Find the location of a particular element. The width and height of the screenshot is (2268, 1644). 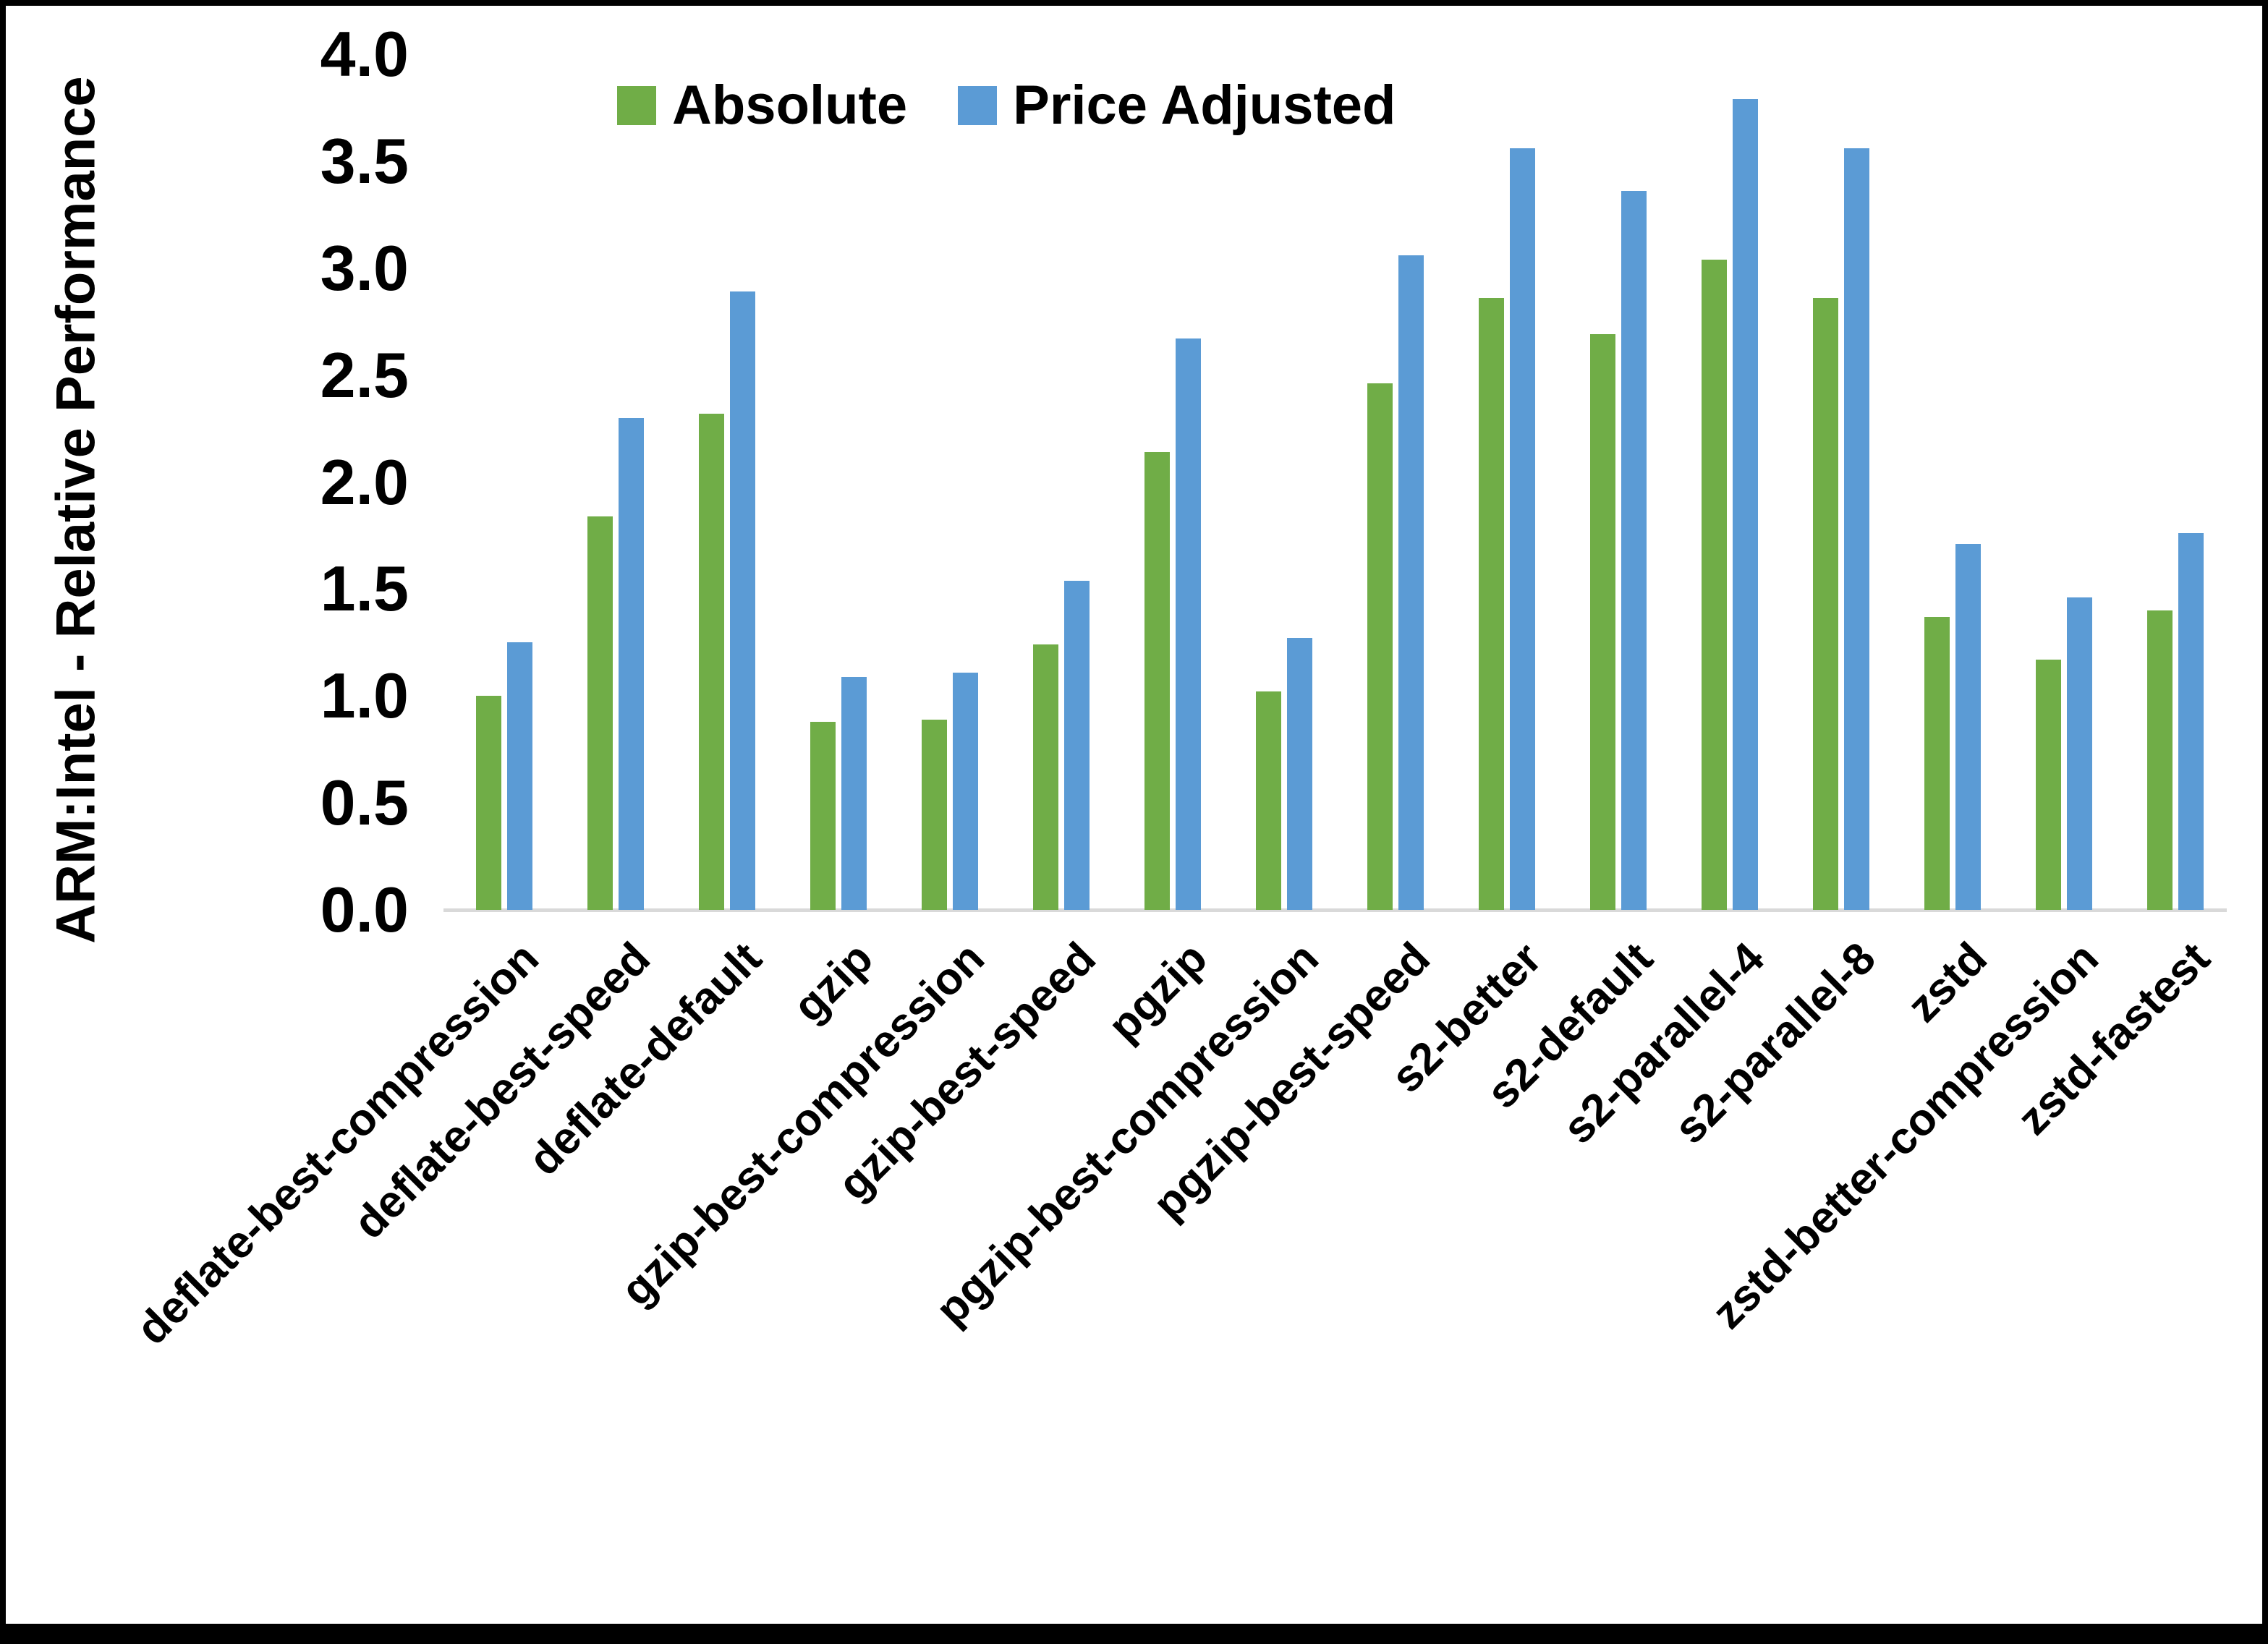

bar-absolute-pgzip is located at coordinates (1157, 681).